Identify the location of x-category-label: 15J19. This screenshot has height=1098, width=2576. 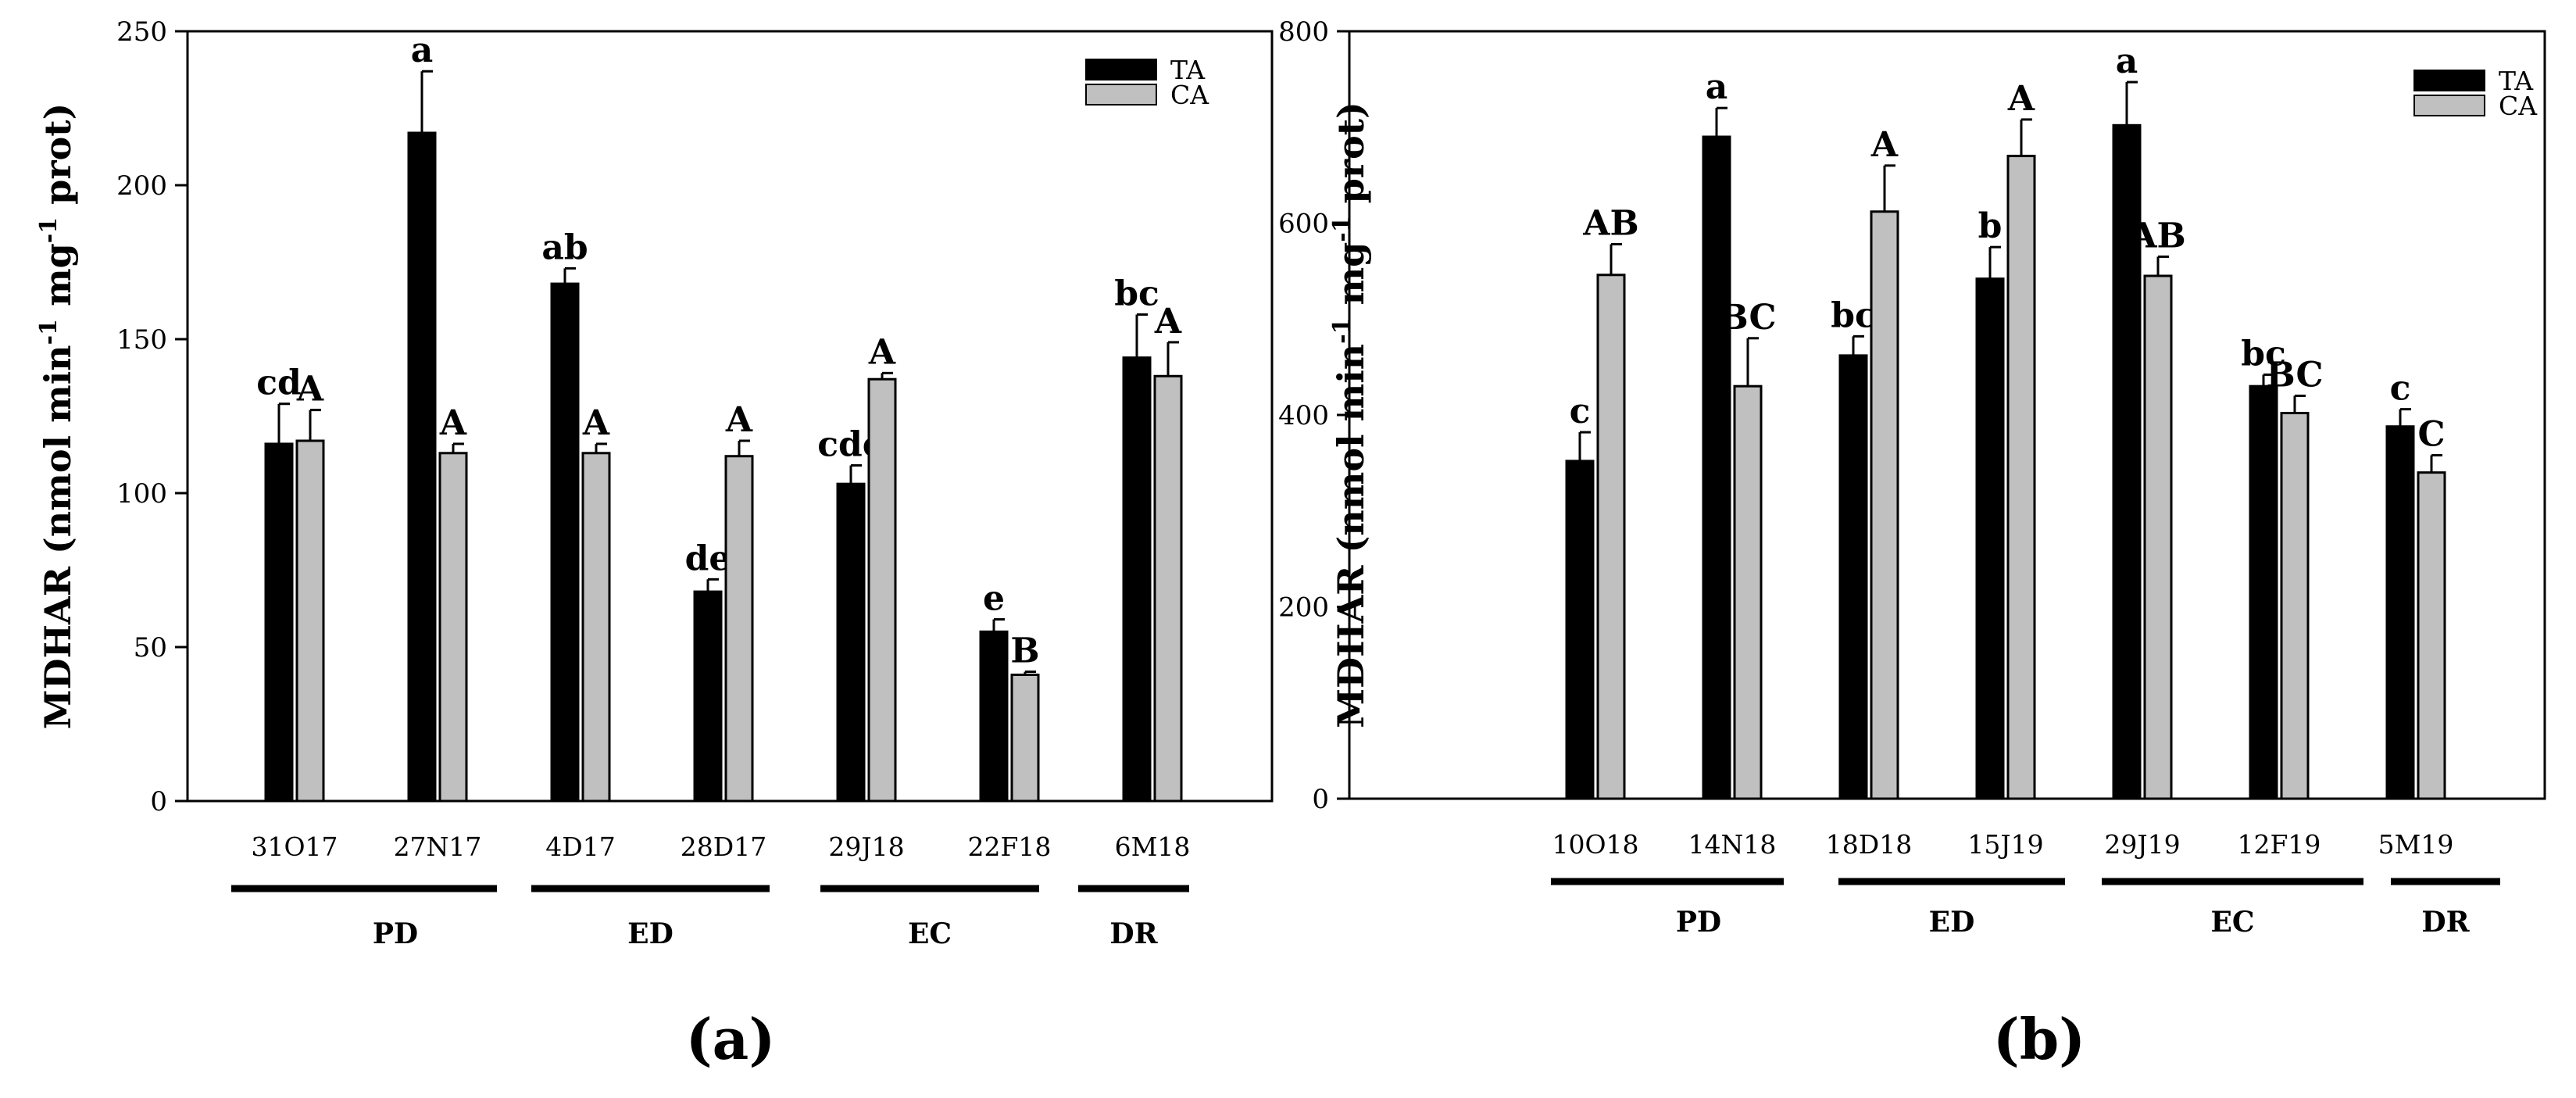
(2005, 845).